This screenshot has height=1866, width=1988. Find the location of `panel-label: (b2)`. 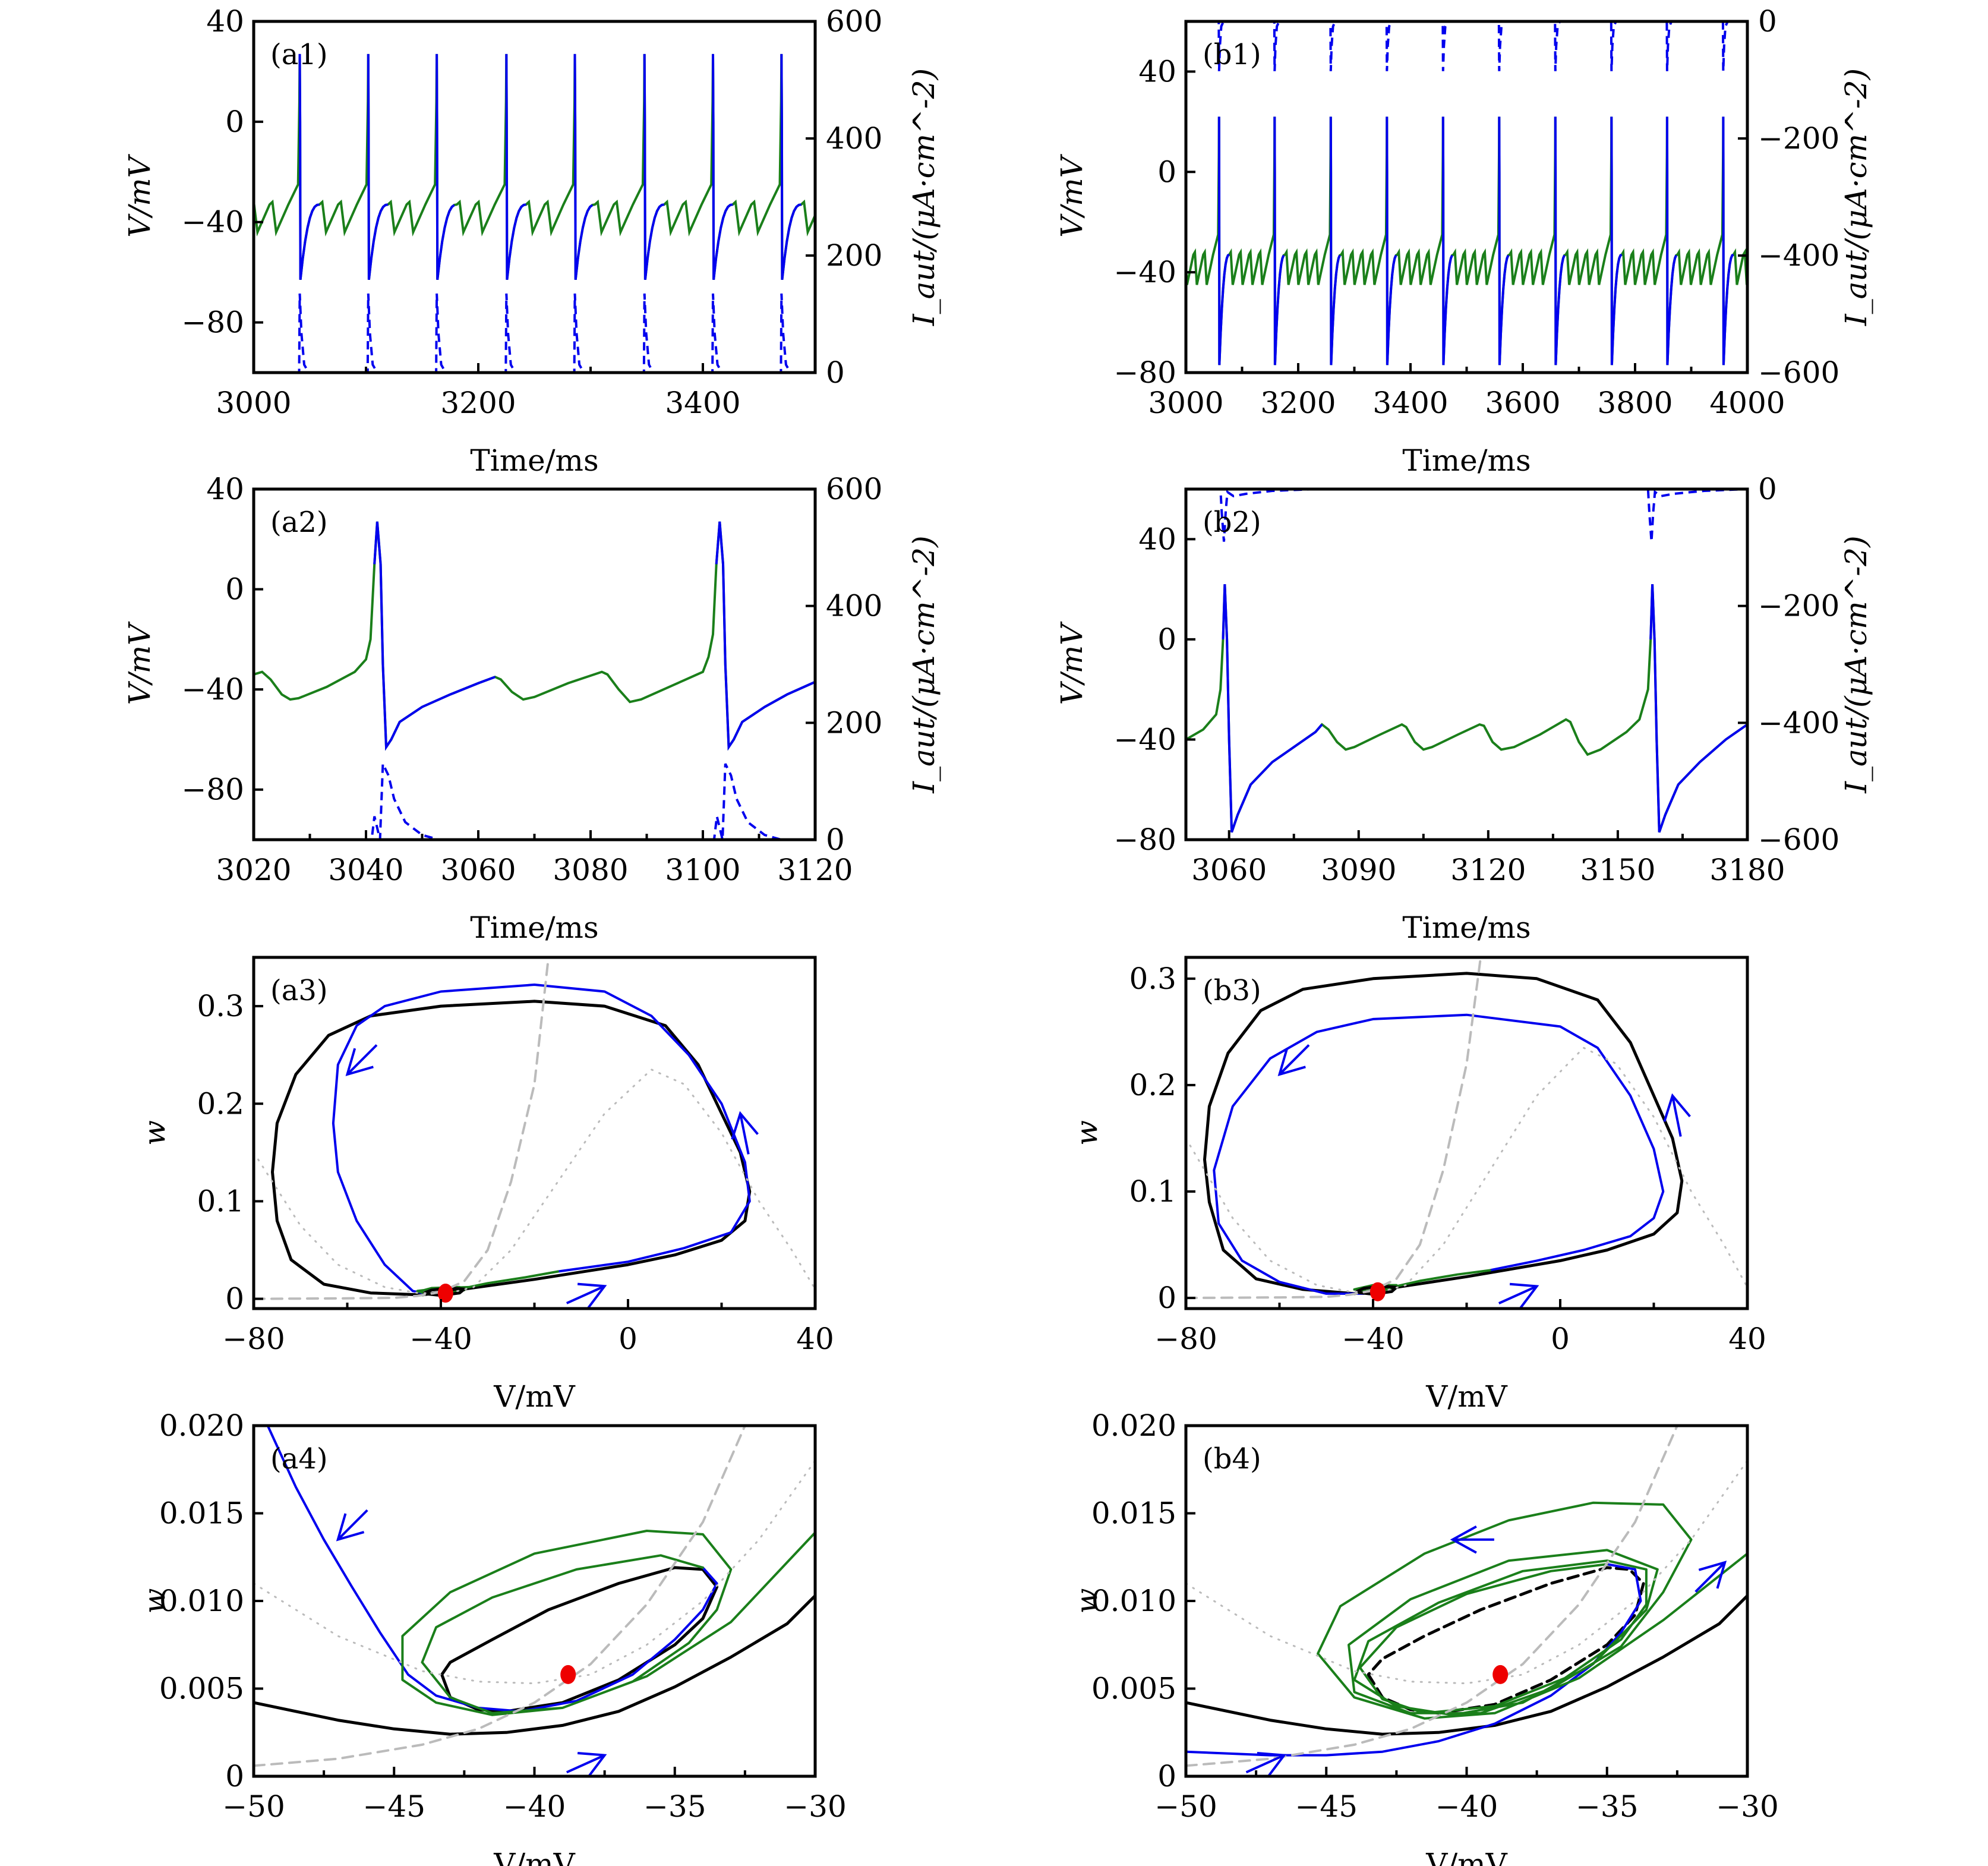

panel-label: (b2) is located at coordinates (1232, 522).